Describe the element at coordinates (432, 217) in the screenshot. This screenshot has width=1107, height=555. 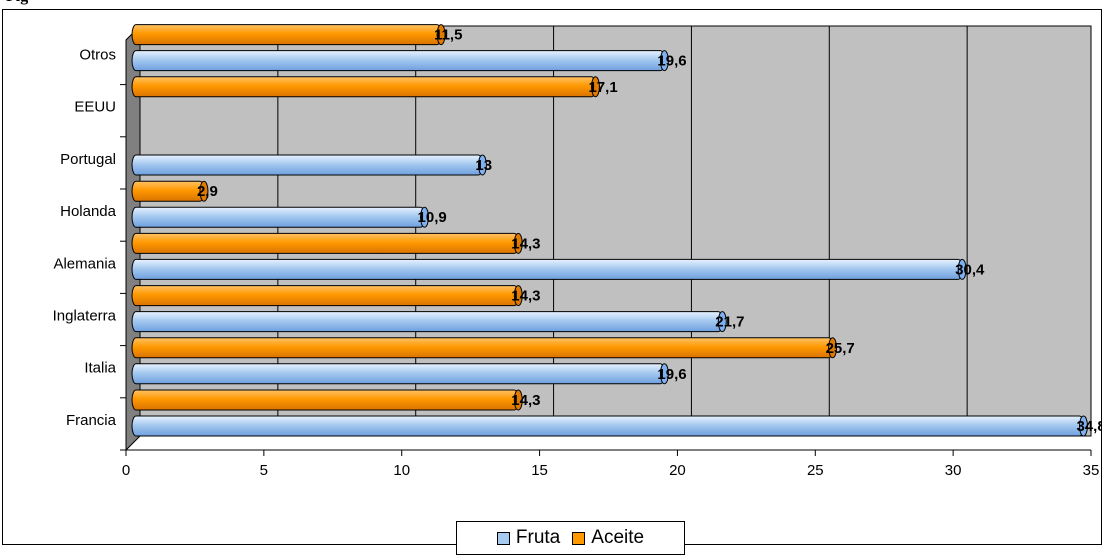
I see `data-label-fruta-holanda: 10,9` at that location.